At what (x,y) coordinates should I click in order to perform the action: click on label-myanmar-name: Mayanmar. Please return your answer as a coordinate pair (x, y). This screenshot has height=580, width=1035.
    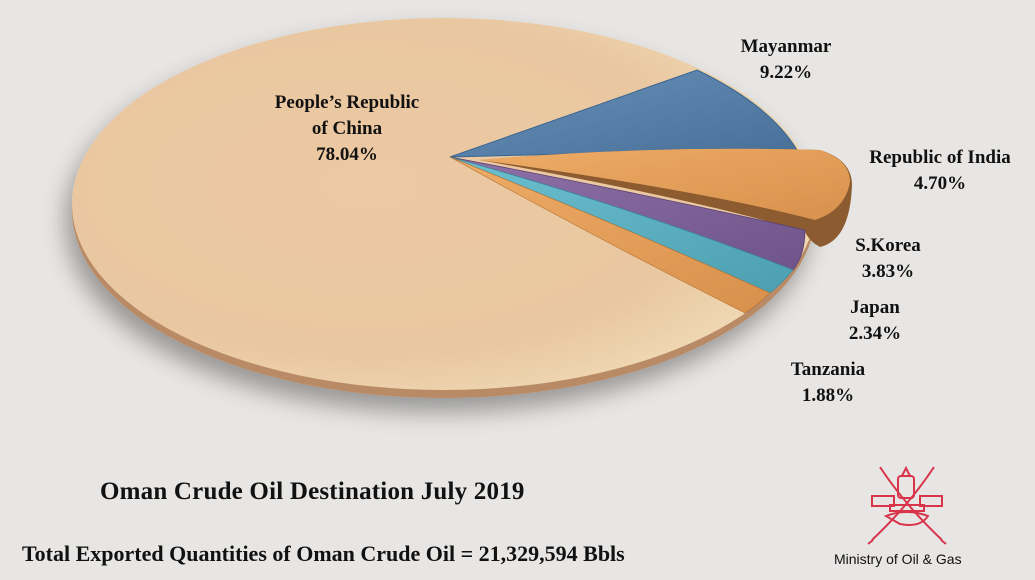
    Looking at the image, I should click on (786, 46).